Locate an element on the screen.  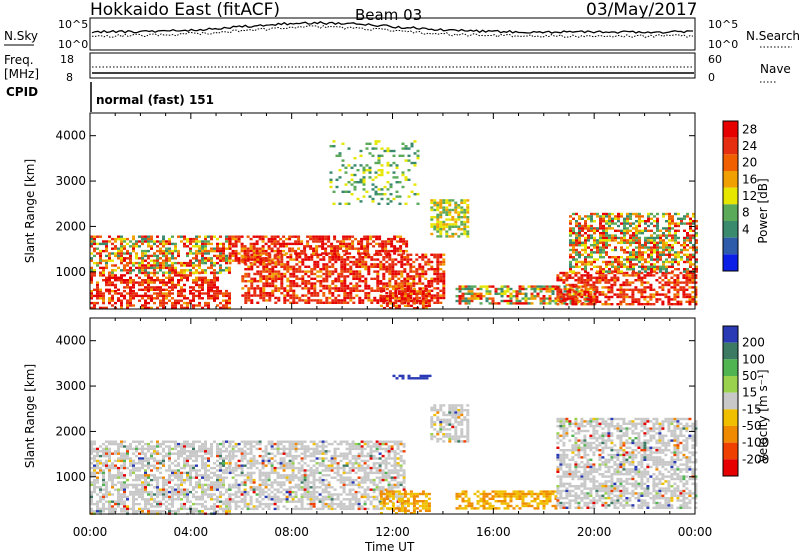
colorbar-tick-label: 12 is located at coordinates (749, 196).